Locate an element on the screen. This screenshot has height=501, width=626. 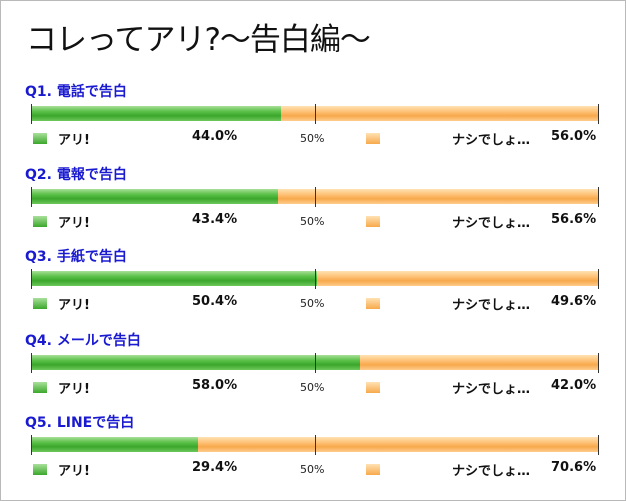
percent-no: 42.0% is located at coordinates (574, 385).